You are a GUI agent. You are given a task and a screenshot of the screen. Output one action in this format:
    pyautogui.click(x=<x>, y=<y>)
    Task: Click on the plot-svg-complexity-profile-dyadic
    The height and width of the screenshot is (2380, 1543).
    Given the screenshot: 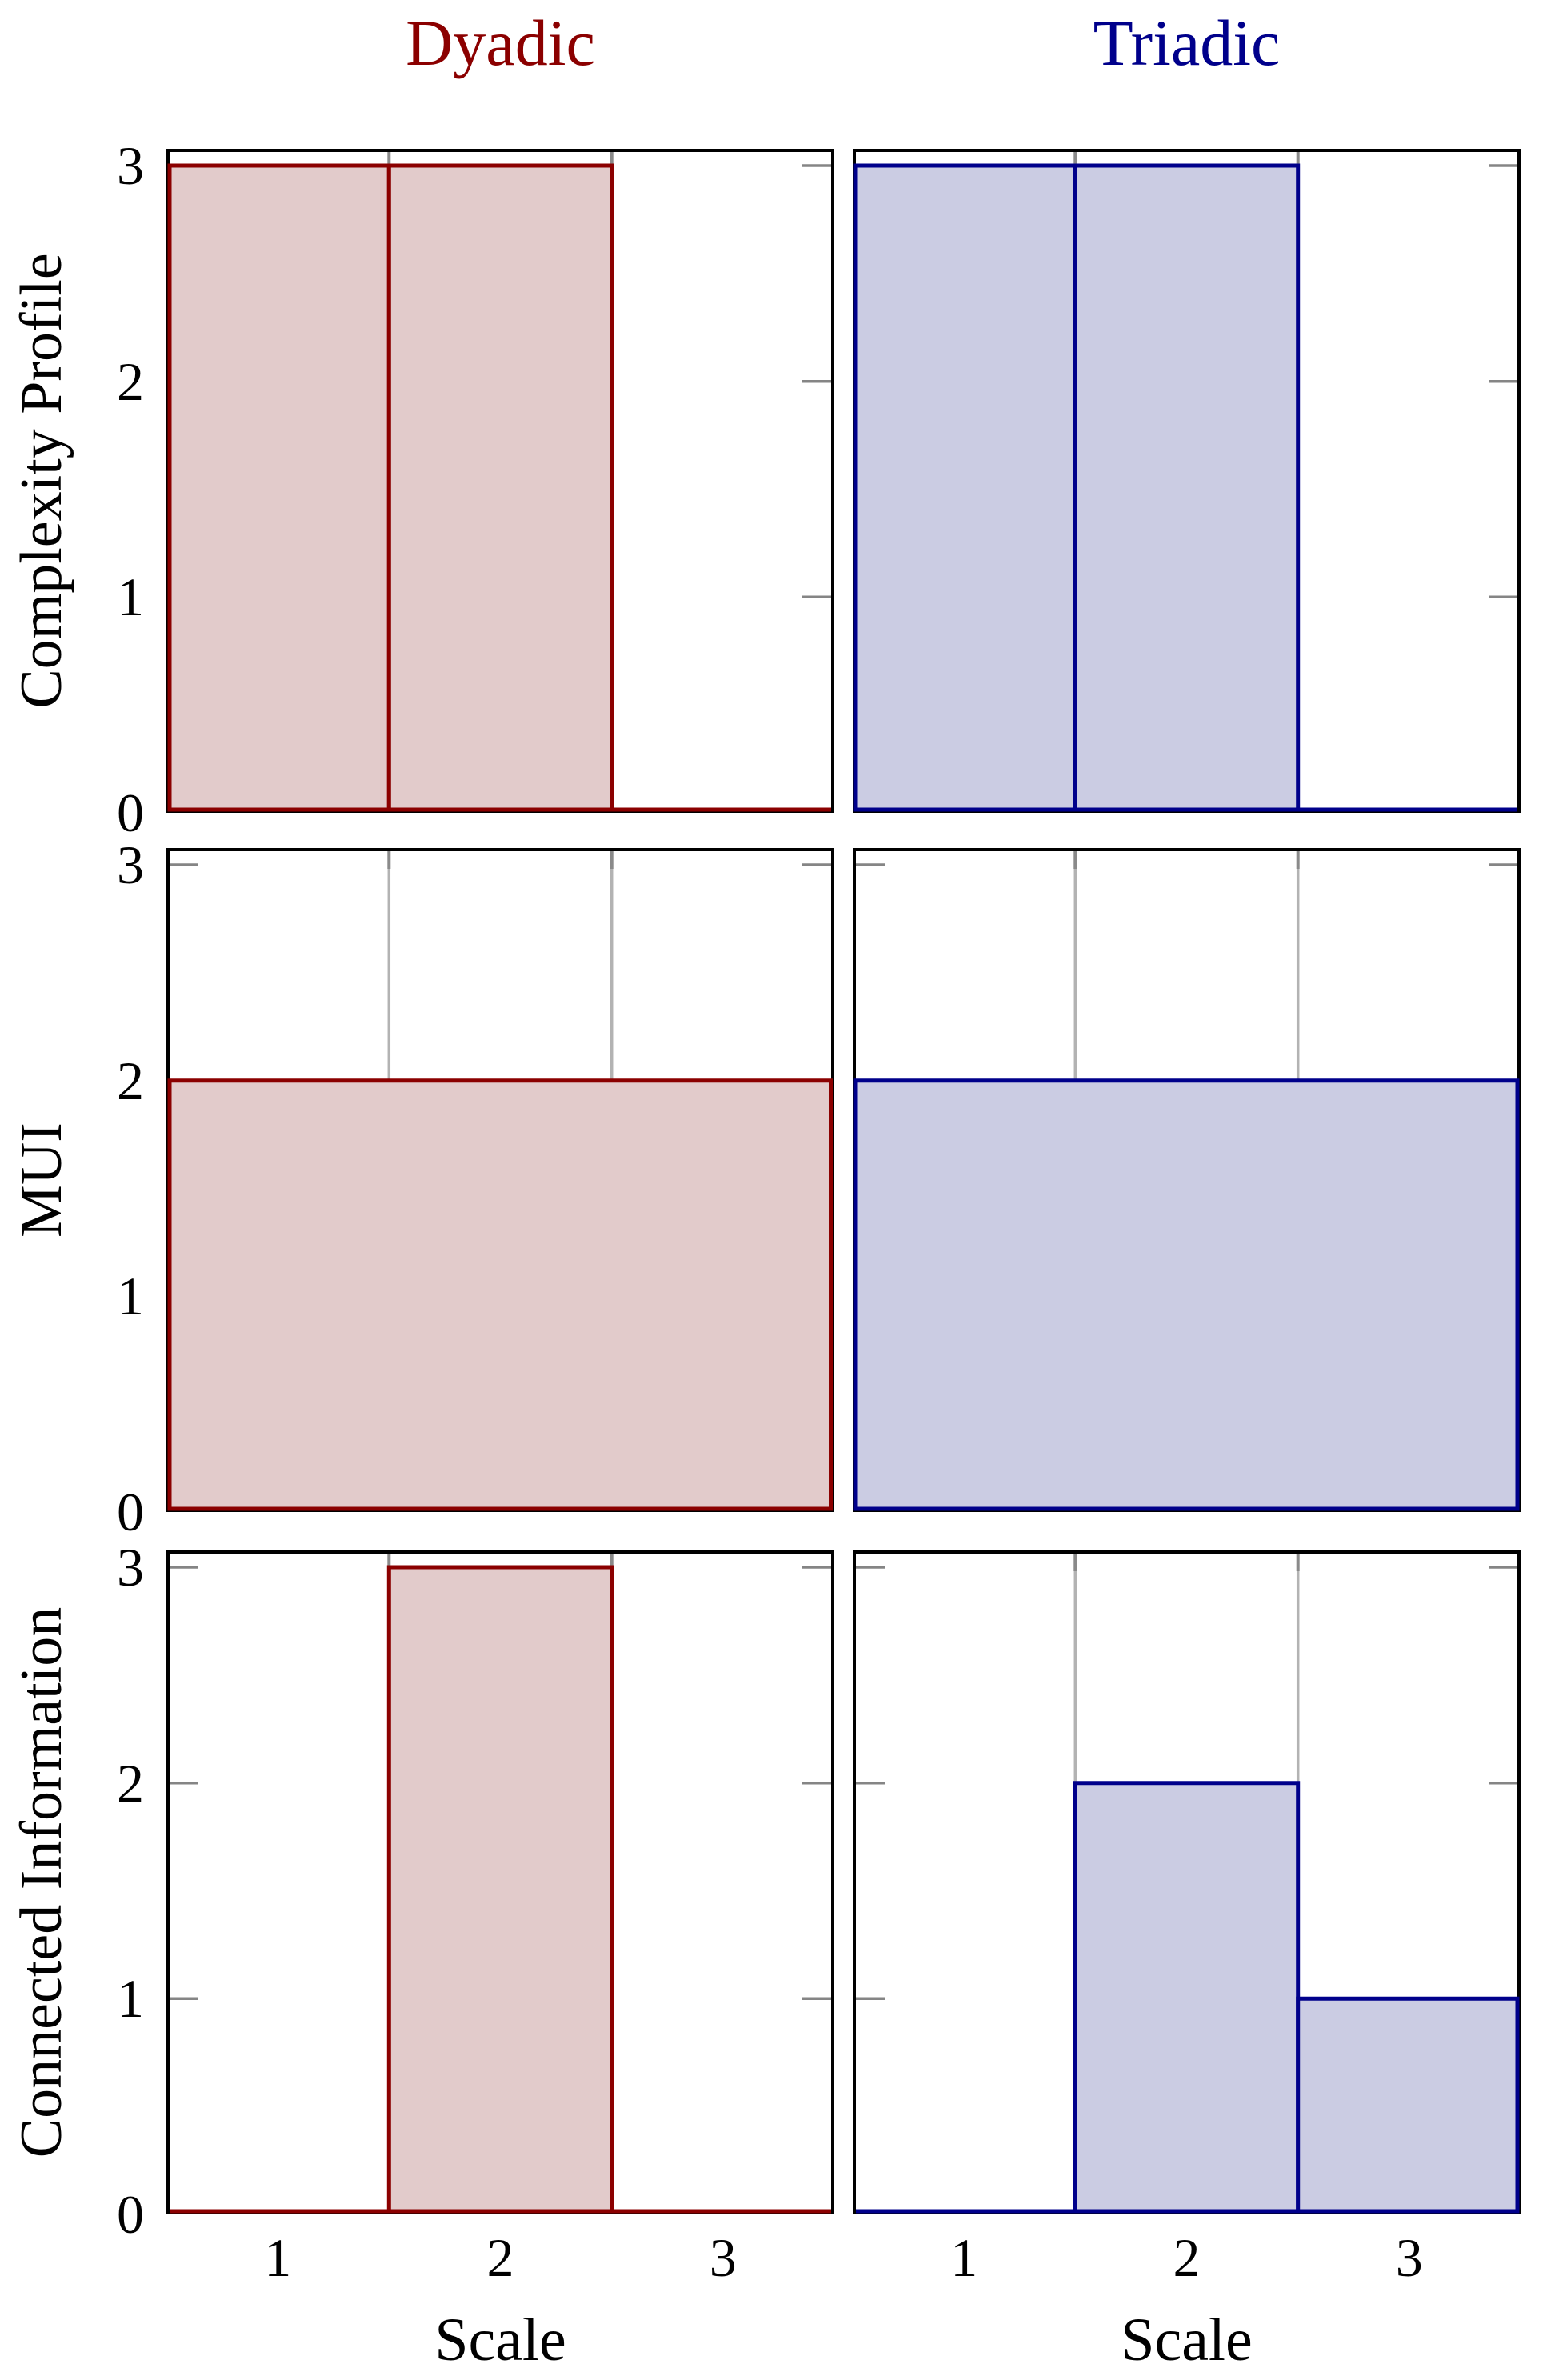 What is the action you would take?
    pyautogui.click(x=500, y=481)
    